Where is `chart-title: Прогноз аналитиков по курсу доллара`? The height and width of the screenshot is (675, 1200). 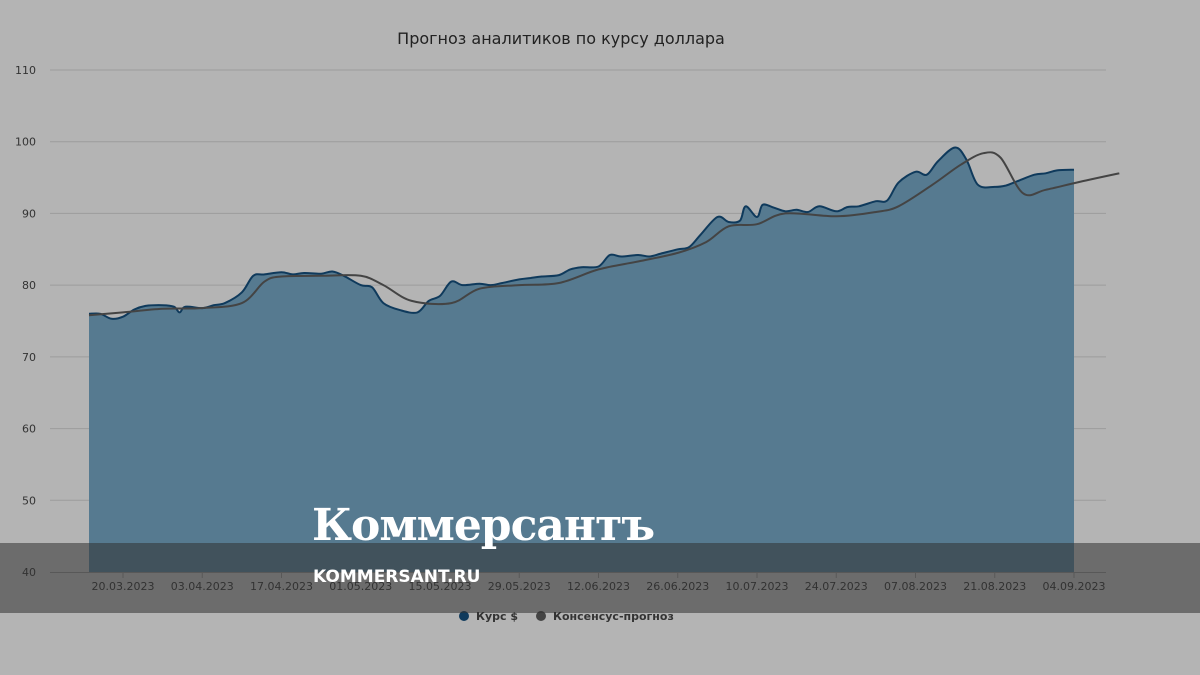 chart-title: Прогноз аналитиков по курсу доллара is located at coordinates (561, 38).